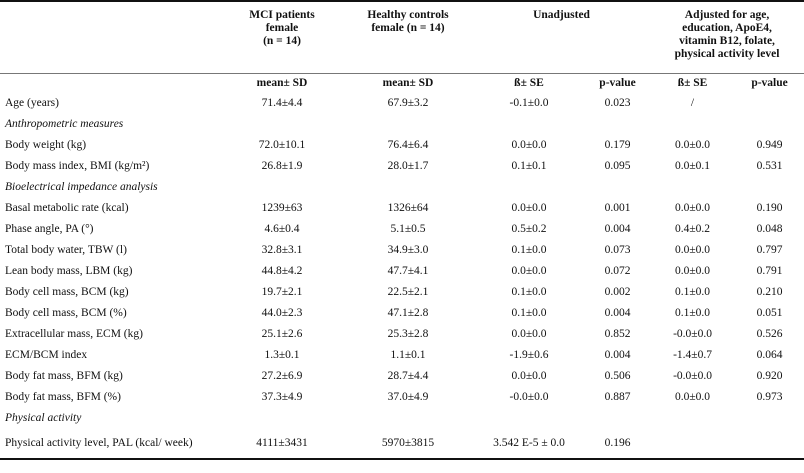  I want to click on hc-value: 1.1±0.1, so click(408, 354).